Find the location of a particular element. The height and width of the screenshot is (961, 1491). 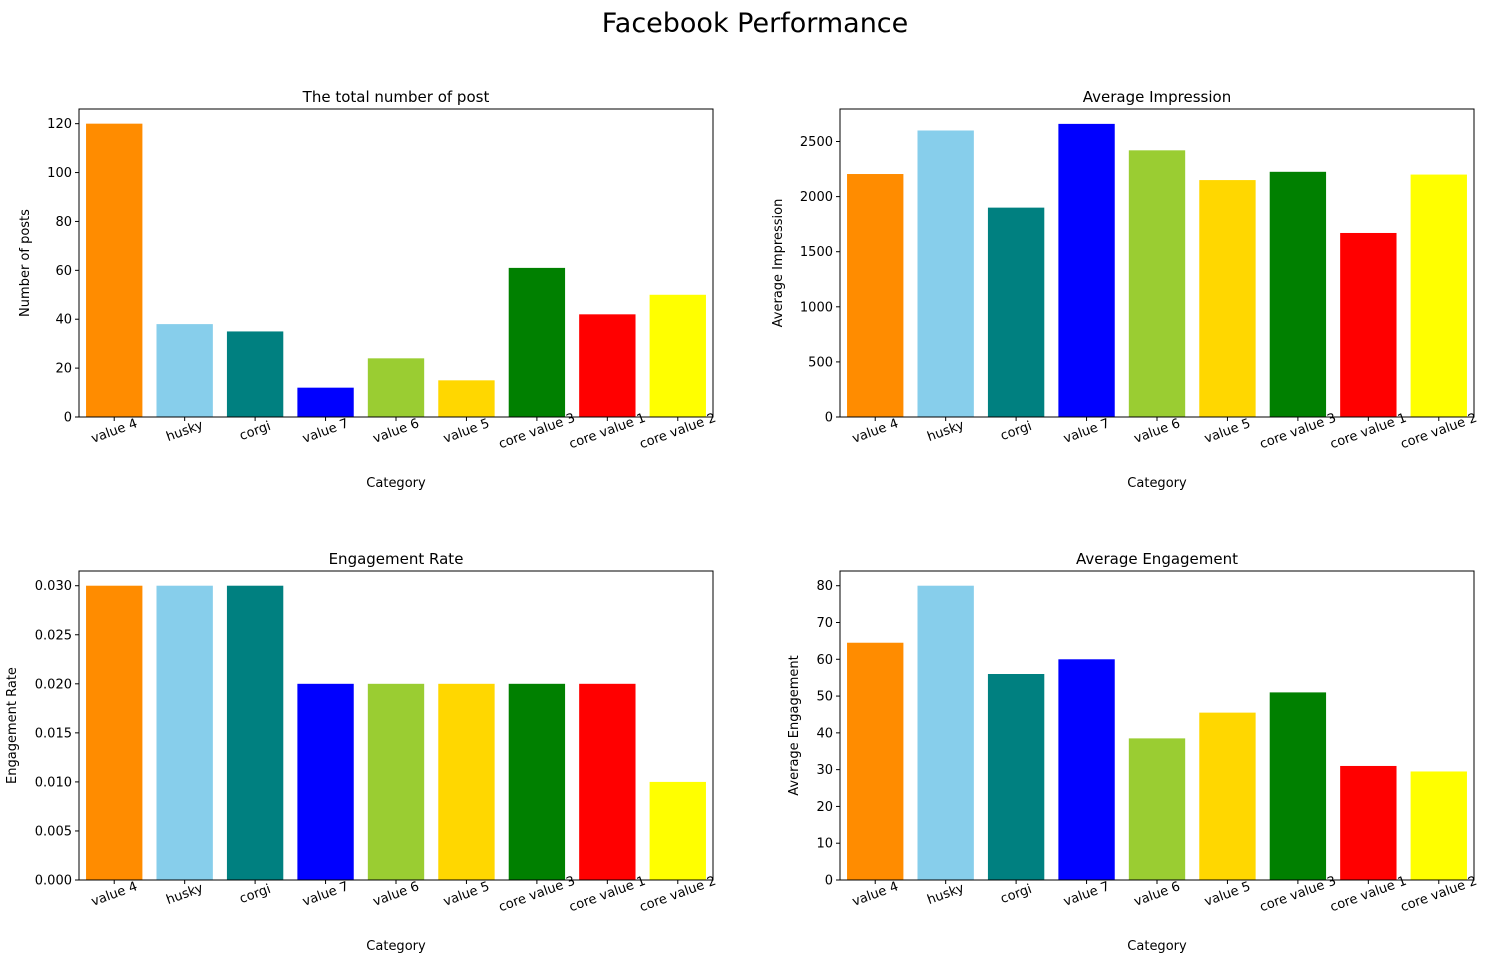

chart-title: Average Engagement is located at coordinates (1157, 559).